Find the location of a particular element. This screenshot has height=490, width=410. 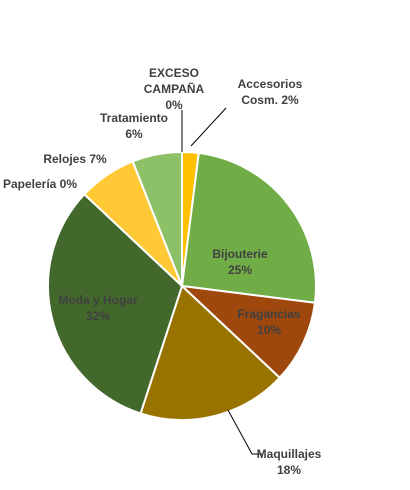

label-line: Moda y Hogar is located at coordinates (98, 300).